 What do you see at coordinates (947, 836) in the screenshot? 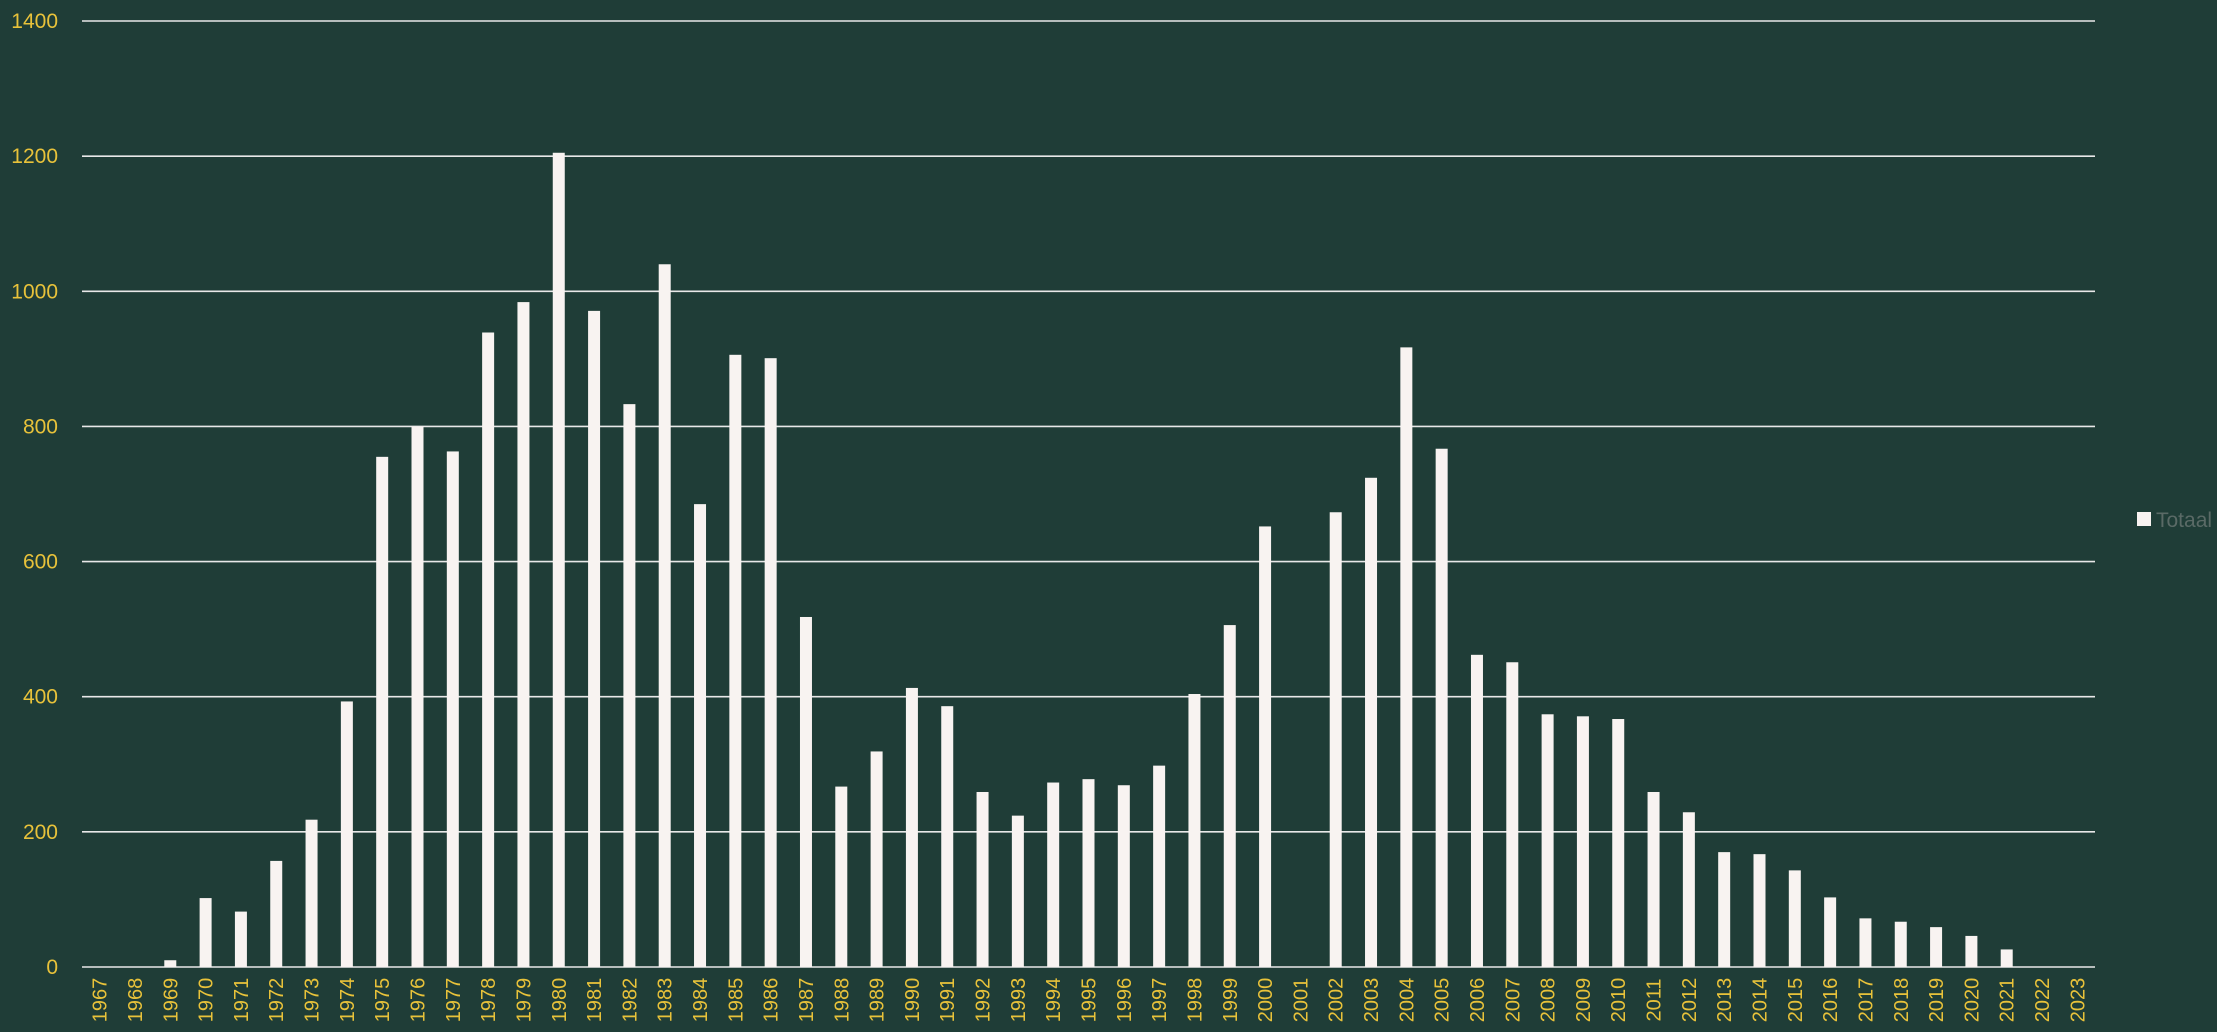
I see `bar-1991` at bounding box center [947, 836].